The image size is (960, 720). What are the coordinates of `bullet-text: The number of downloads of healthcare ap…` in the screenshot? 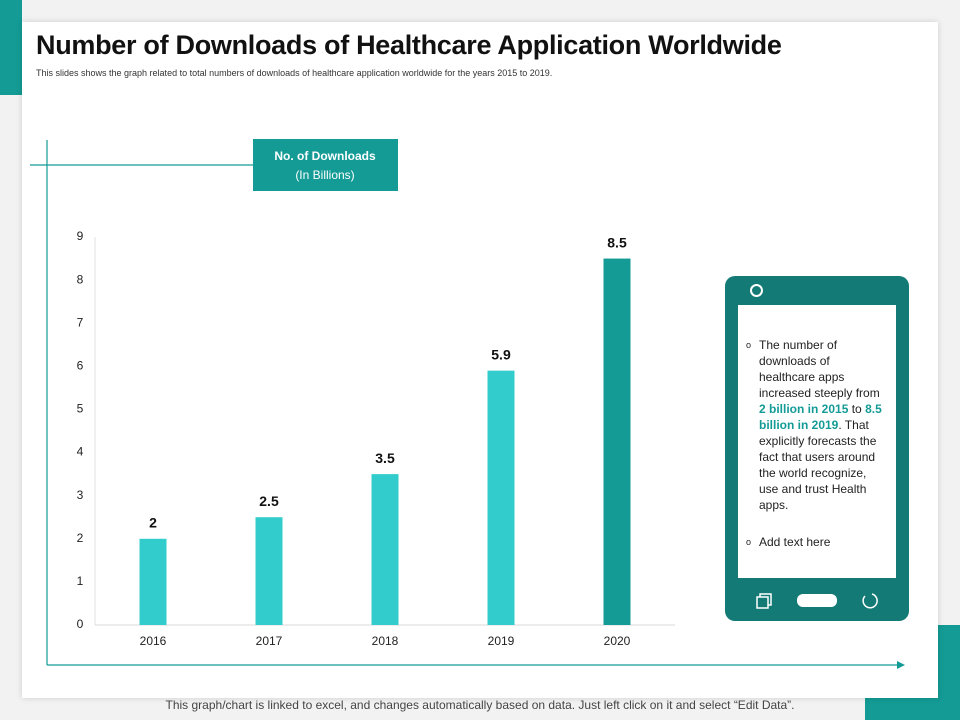 It's located at (819, 369).